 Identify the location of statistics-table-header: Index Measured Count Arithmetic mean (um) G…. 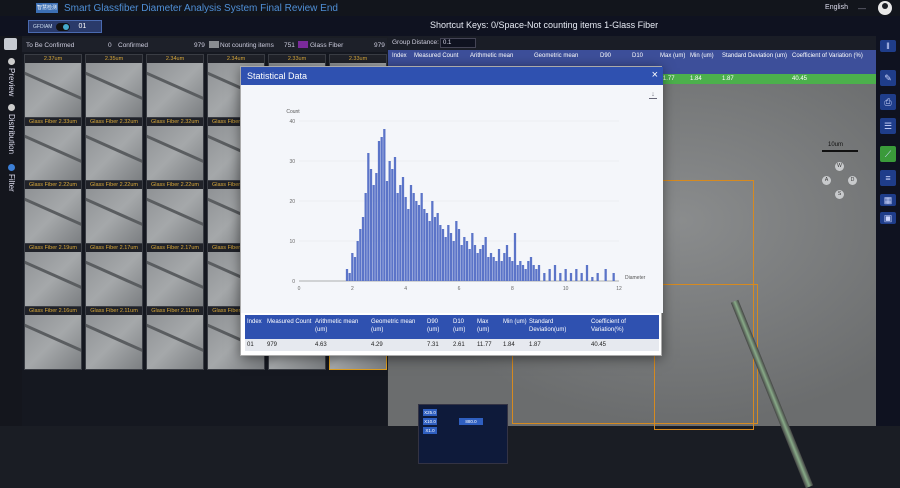
(452, 327).